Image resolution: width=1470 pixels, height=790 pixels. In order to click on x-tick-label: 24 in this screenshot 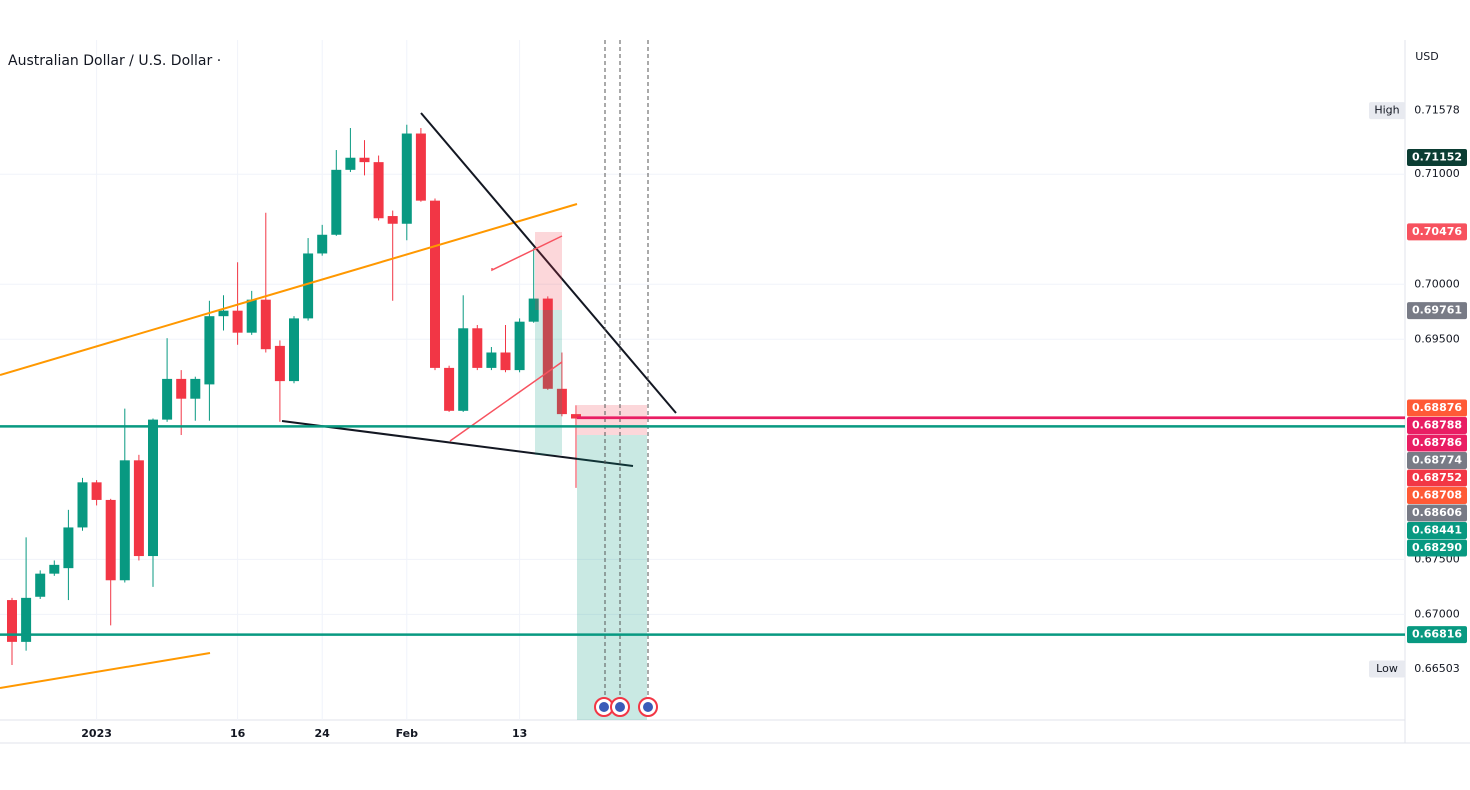, I will do `click(323, 733)`.